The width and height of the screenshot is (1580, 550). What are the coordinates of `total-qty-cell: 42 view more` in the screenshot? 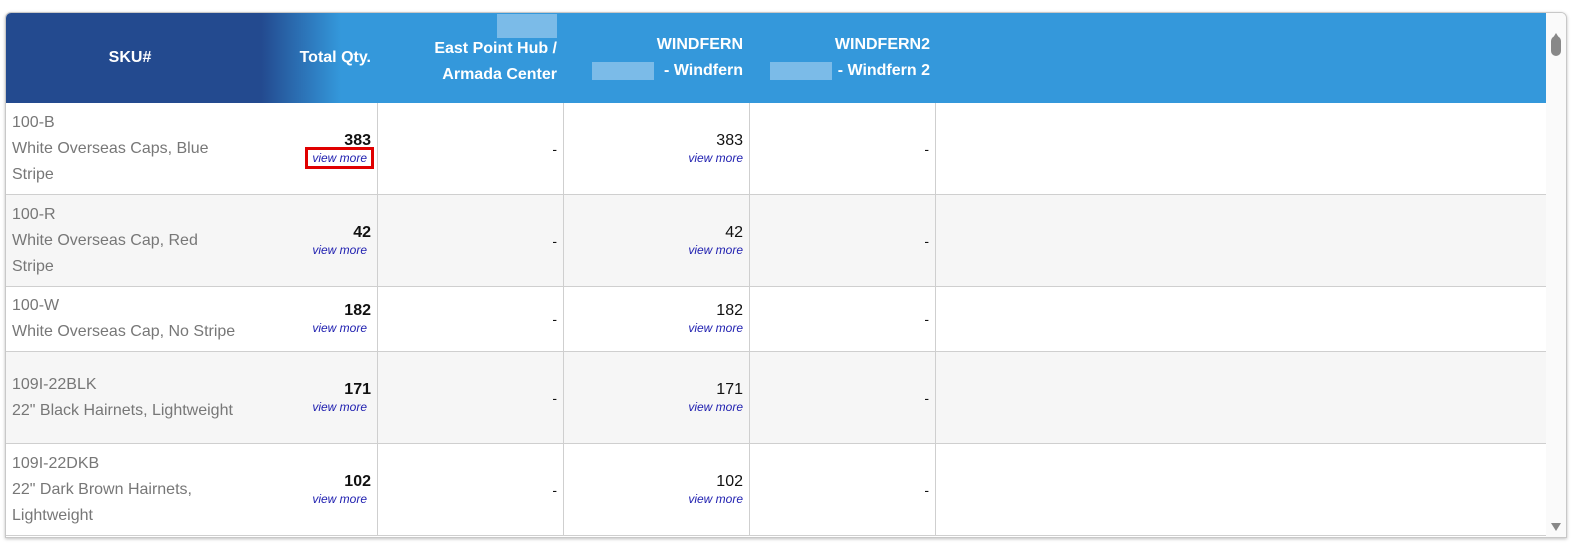 It's located at (326, 240).